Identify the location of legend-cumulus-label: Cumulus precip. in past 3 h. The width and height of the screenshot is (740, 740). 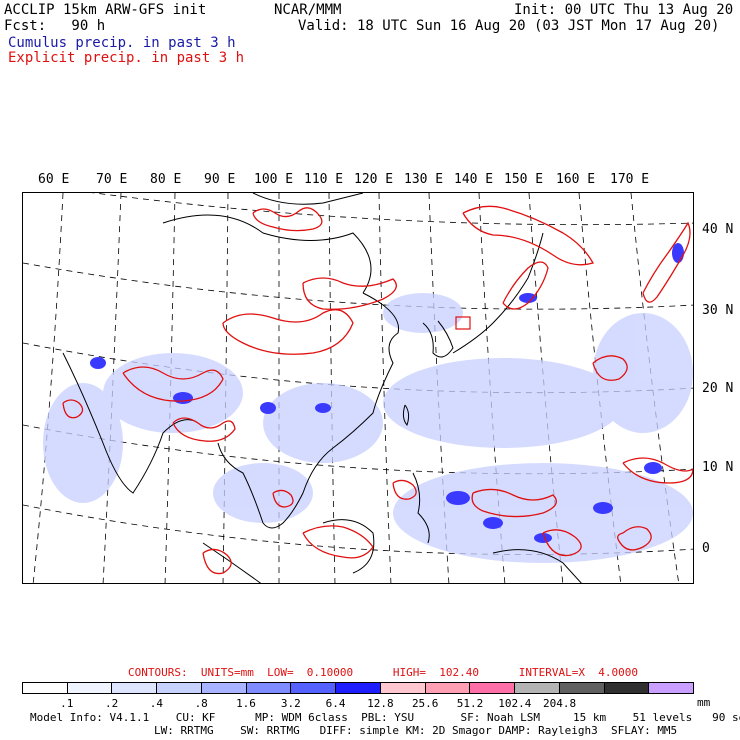
(122, 43).